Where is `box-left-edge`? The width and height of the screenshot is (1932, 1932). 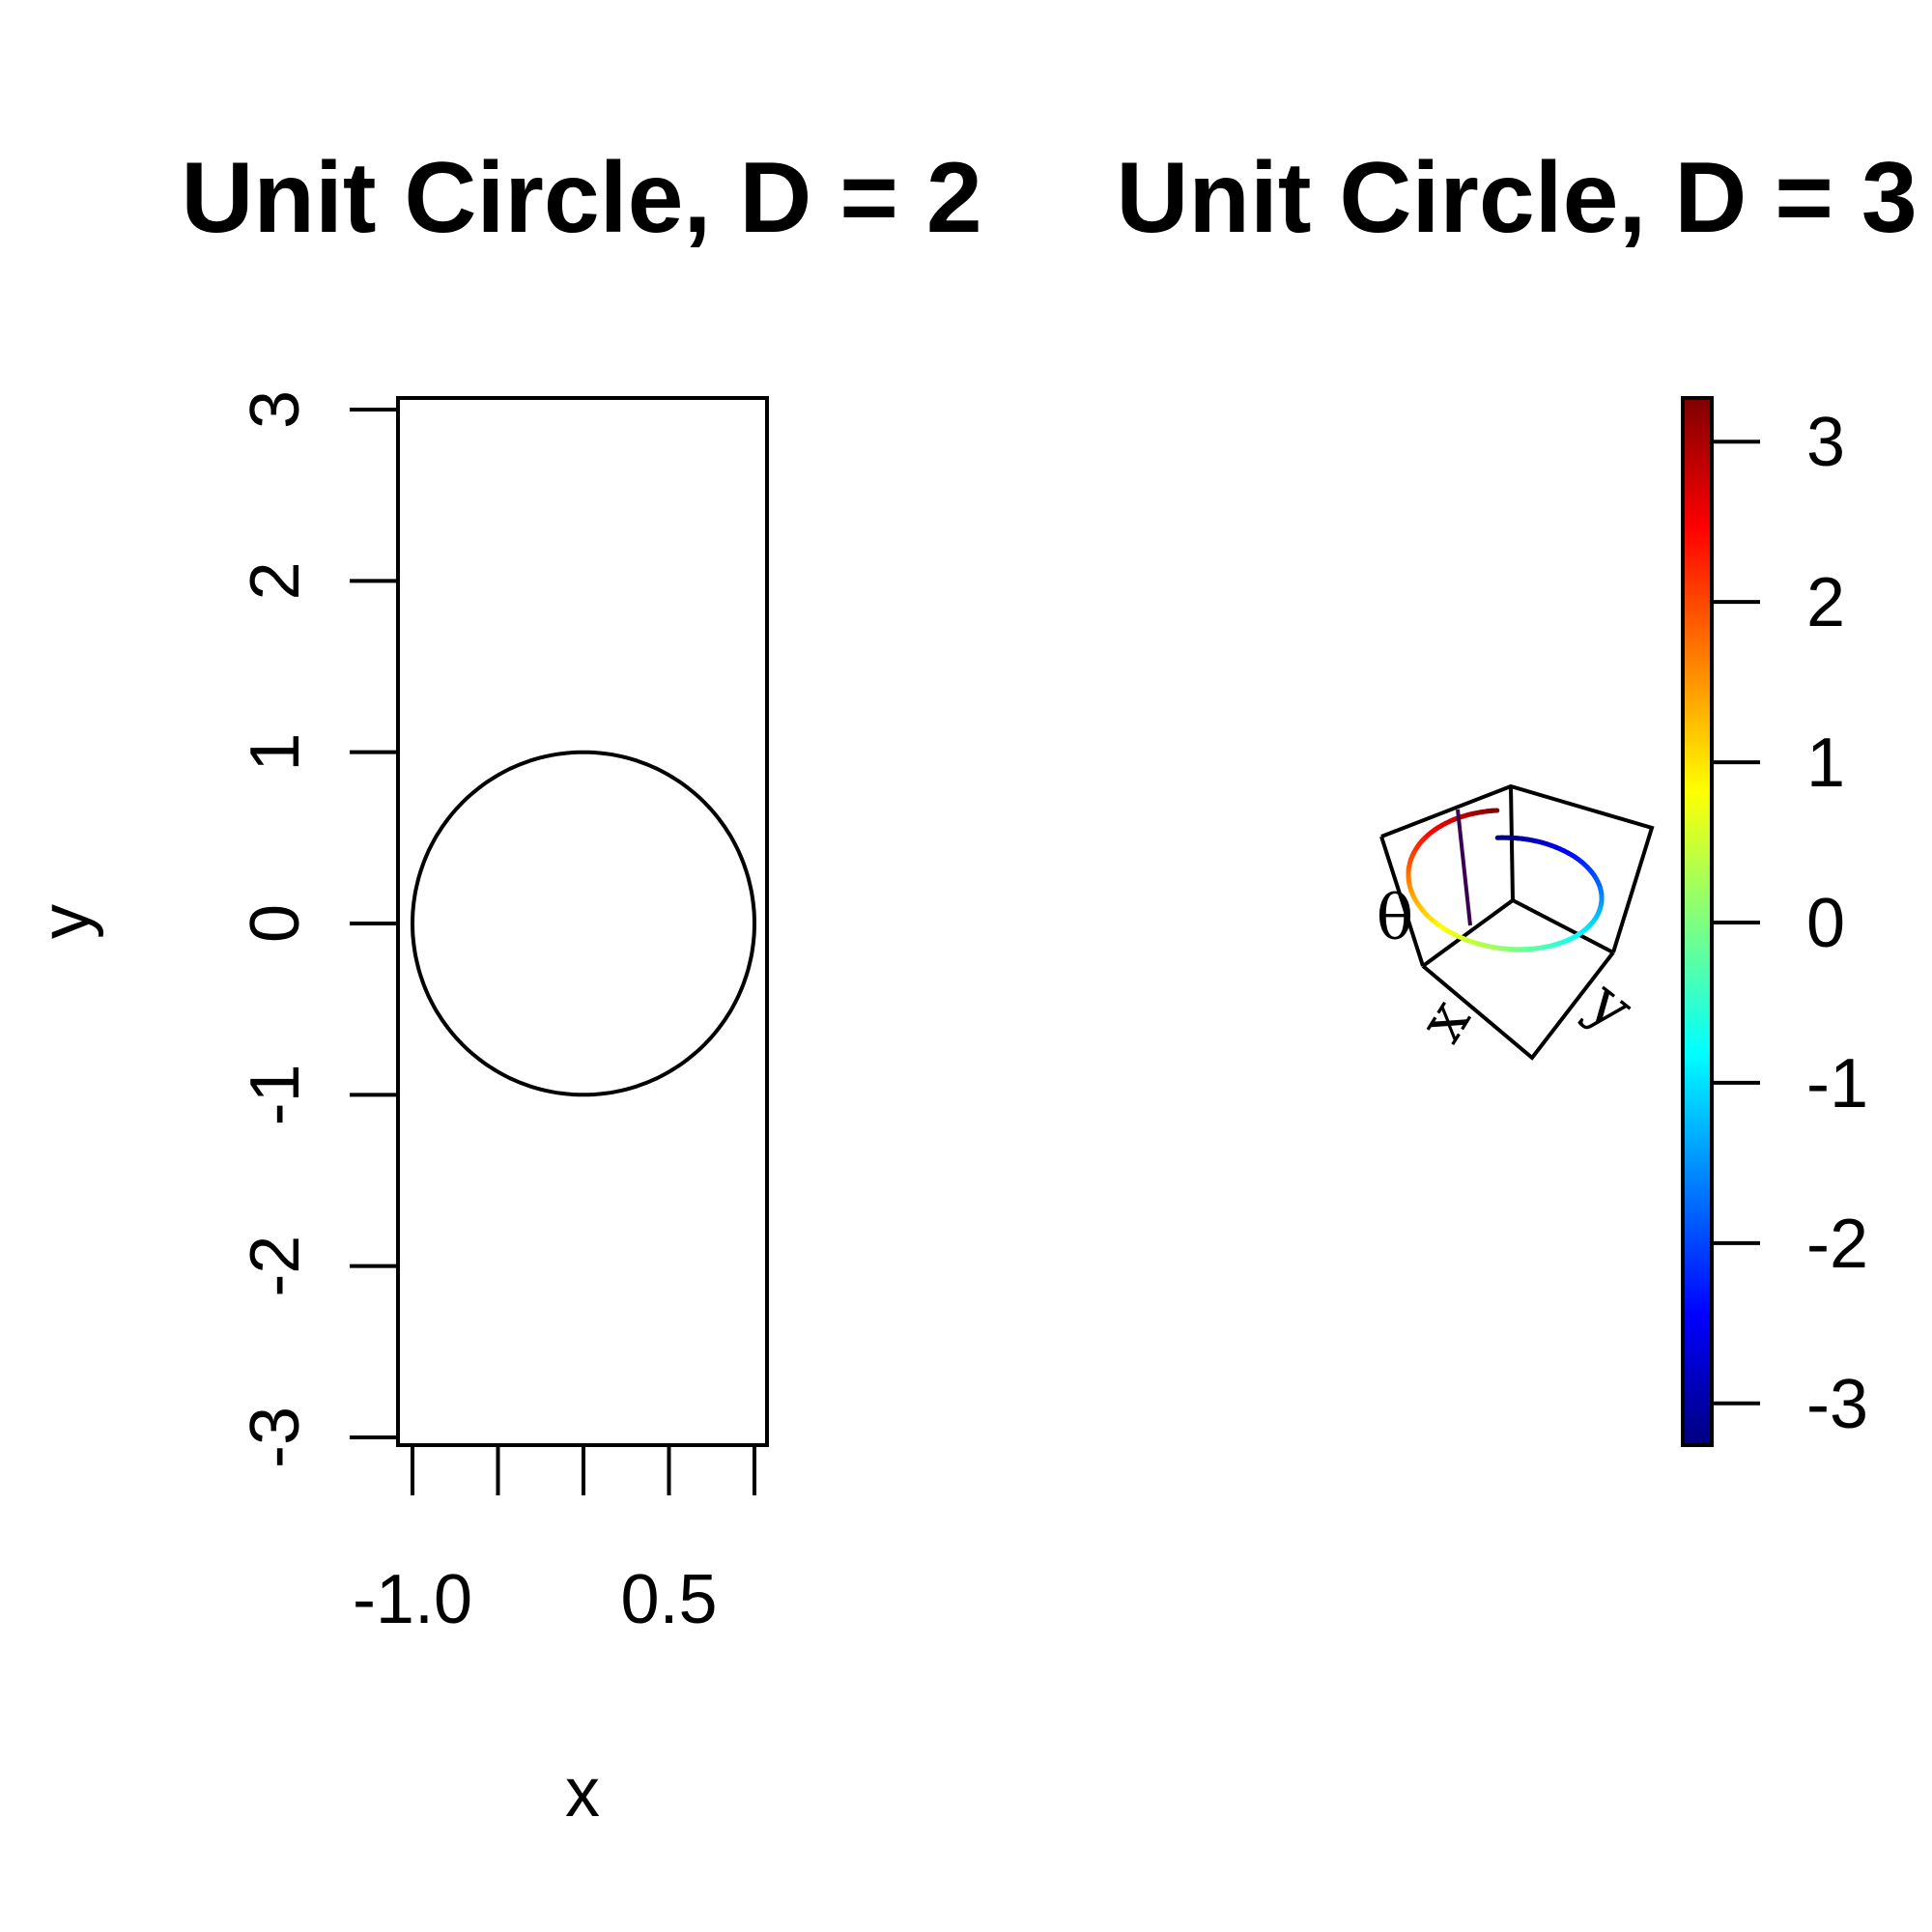 box-left-edge is located at coordinates (1402, 901).